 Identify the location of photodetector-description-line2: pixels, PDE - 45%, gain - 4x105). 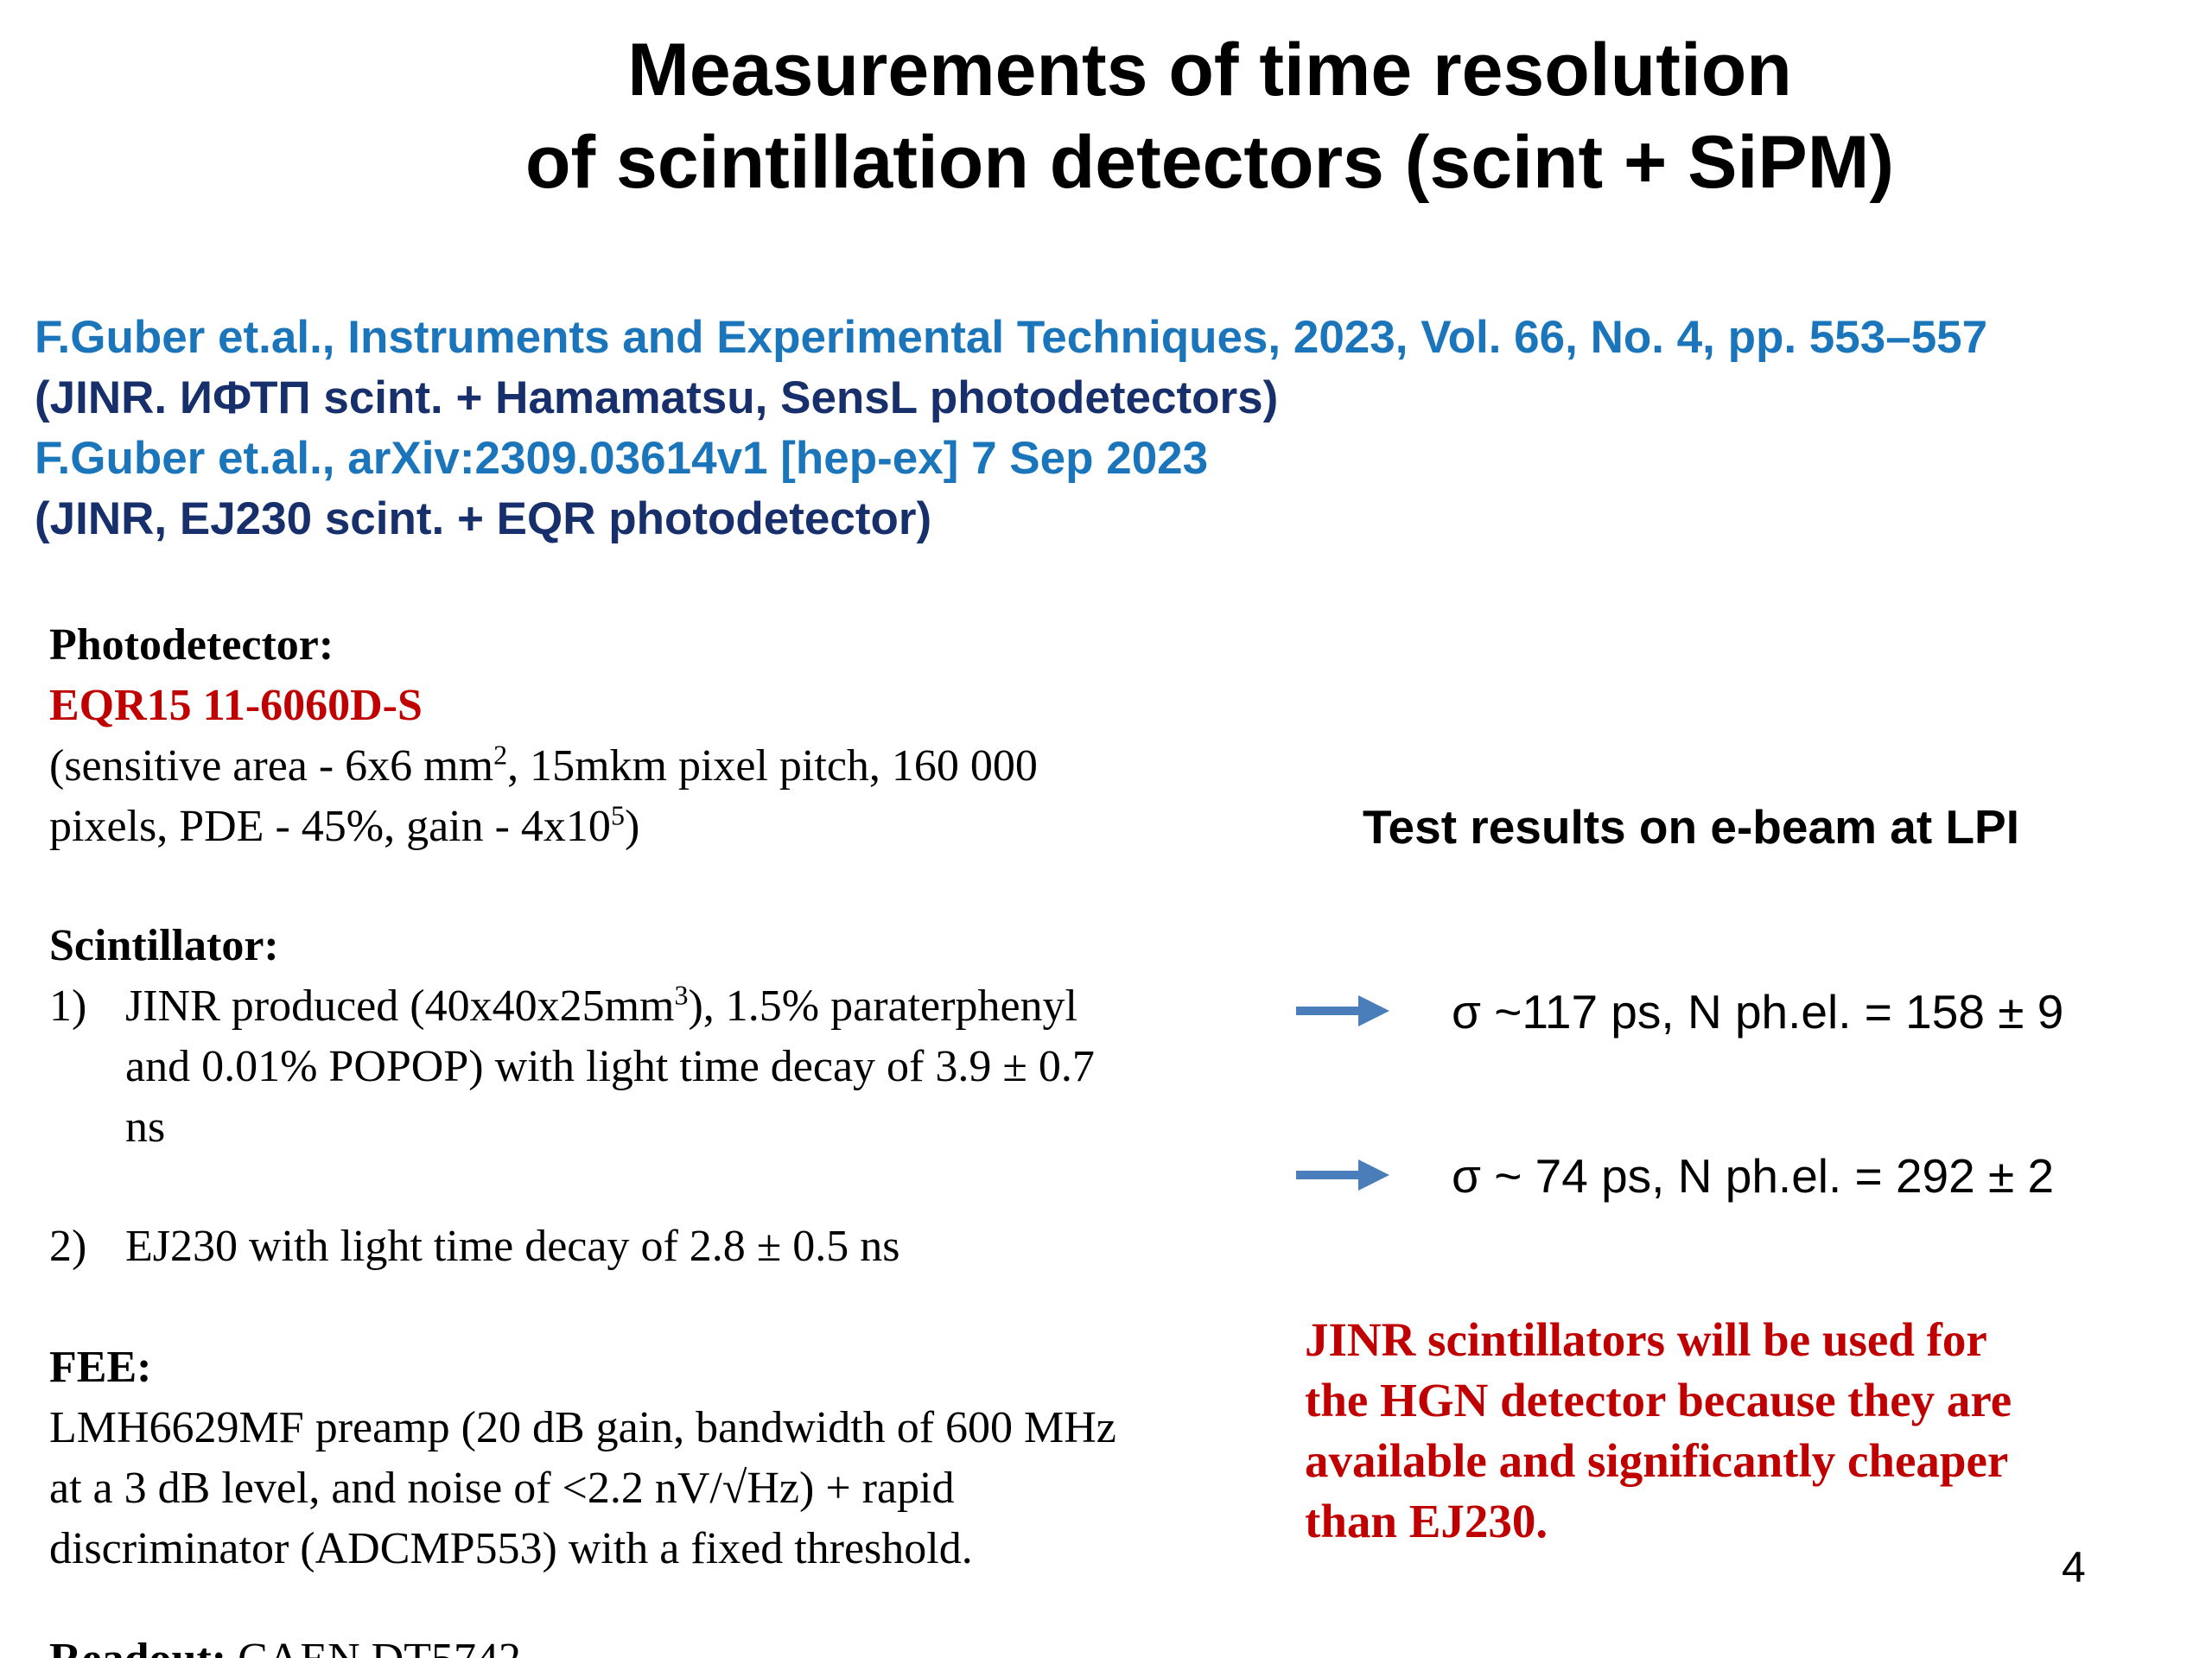
(344, 825).